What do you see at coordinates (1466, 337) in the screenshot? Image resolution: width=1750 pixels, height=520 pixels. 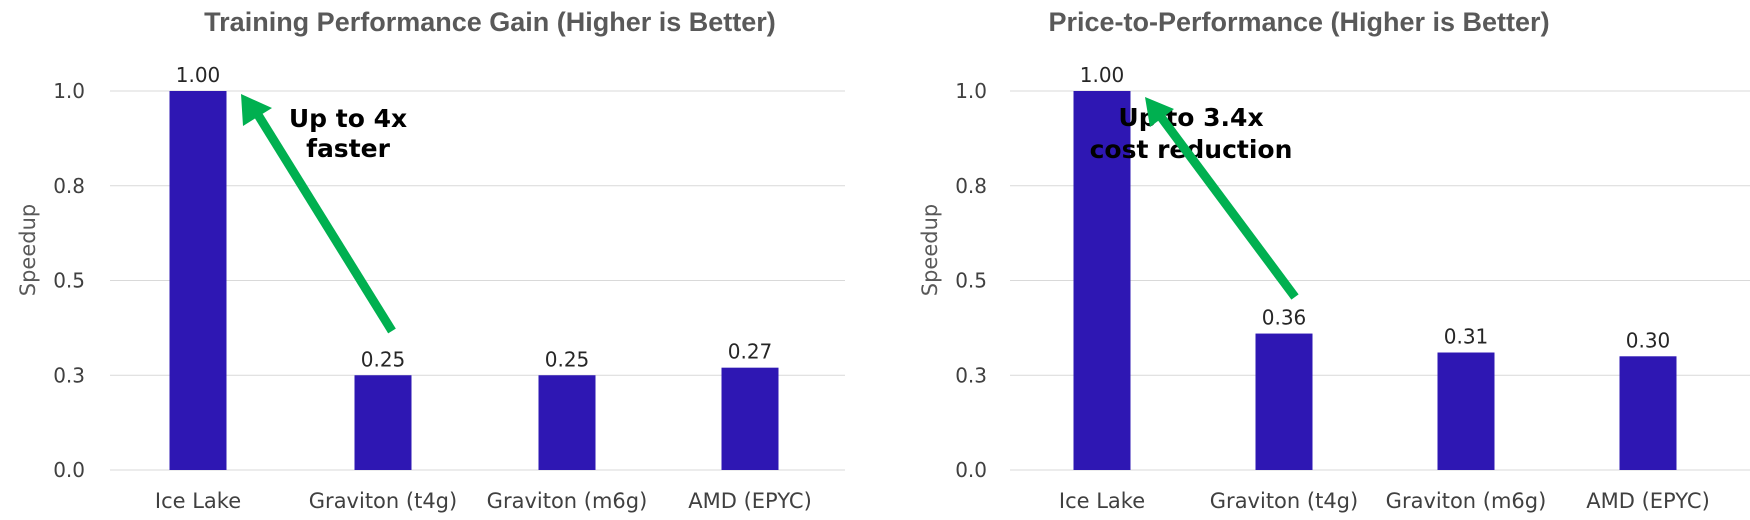 I see `data-label: 0.31` at bounding box center [1466, 337].